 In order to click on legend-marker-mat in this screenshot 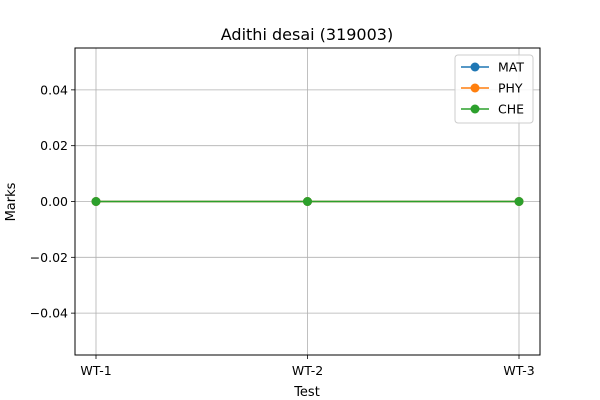, I will do `click(475, 67)`.